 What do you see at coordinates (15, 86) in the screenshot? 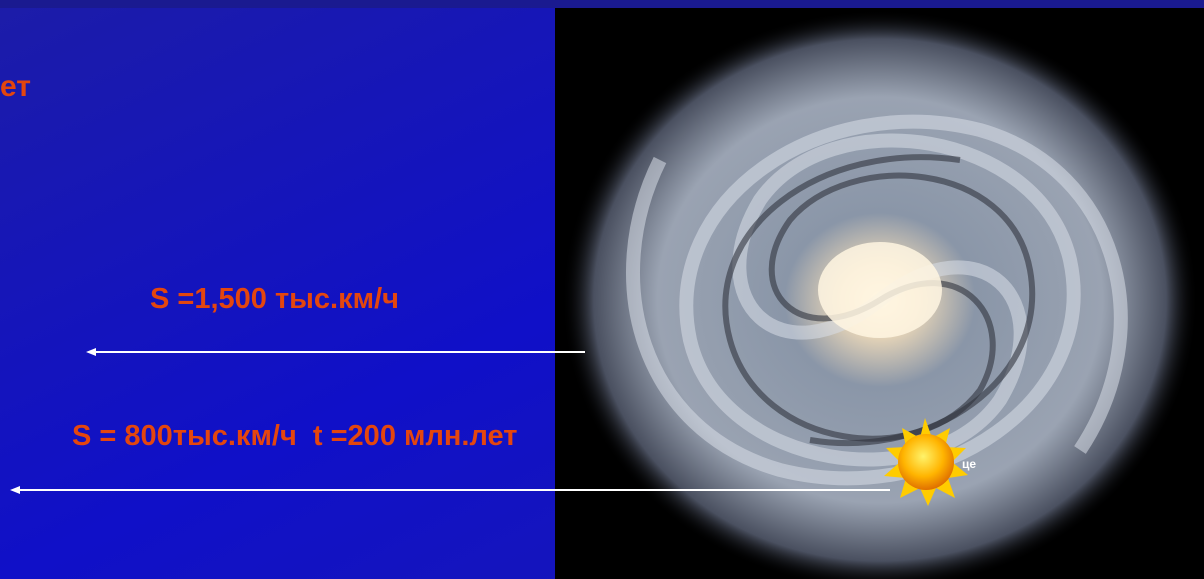
I see `title-fragment: ет` at bounding box center [15, 86].